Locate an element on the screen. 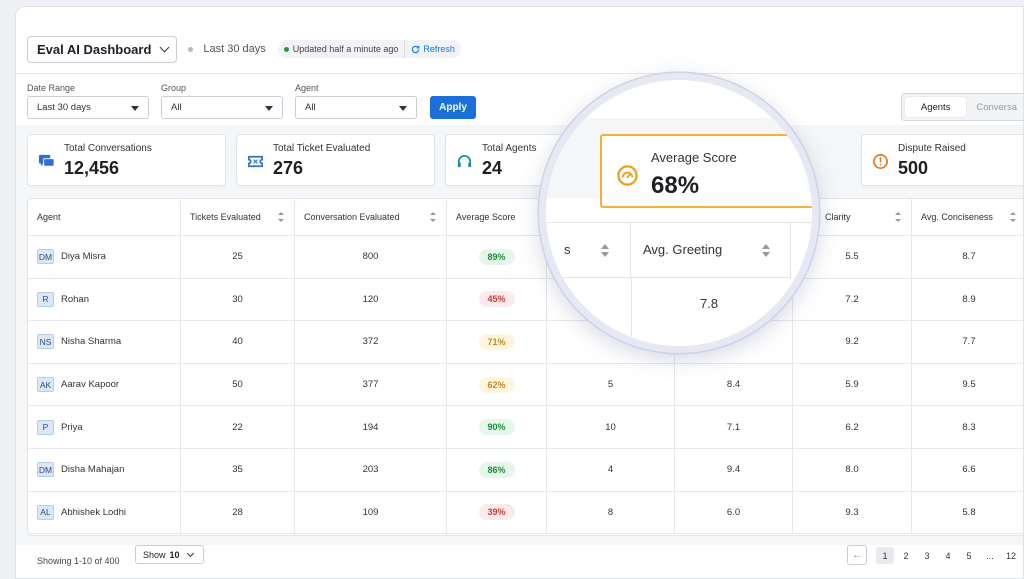 The width and height of the screenshot is (1024, 579). date-range-select: Last 30 days is located at coordinates (88, 107).